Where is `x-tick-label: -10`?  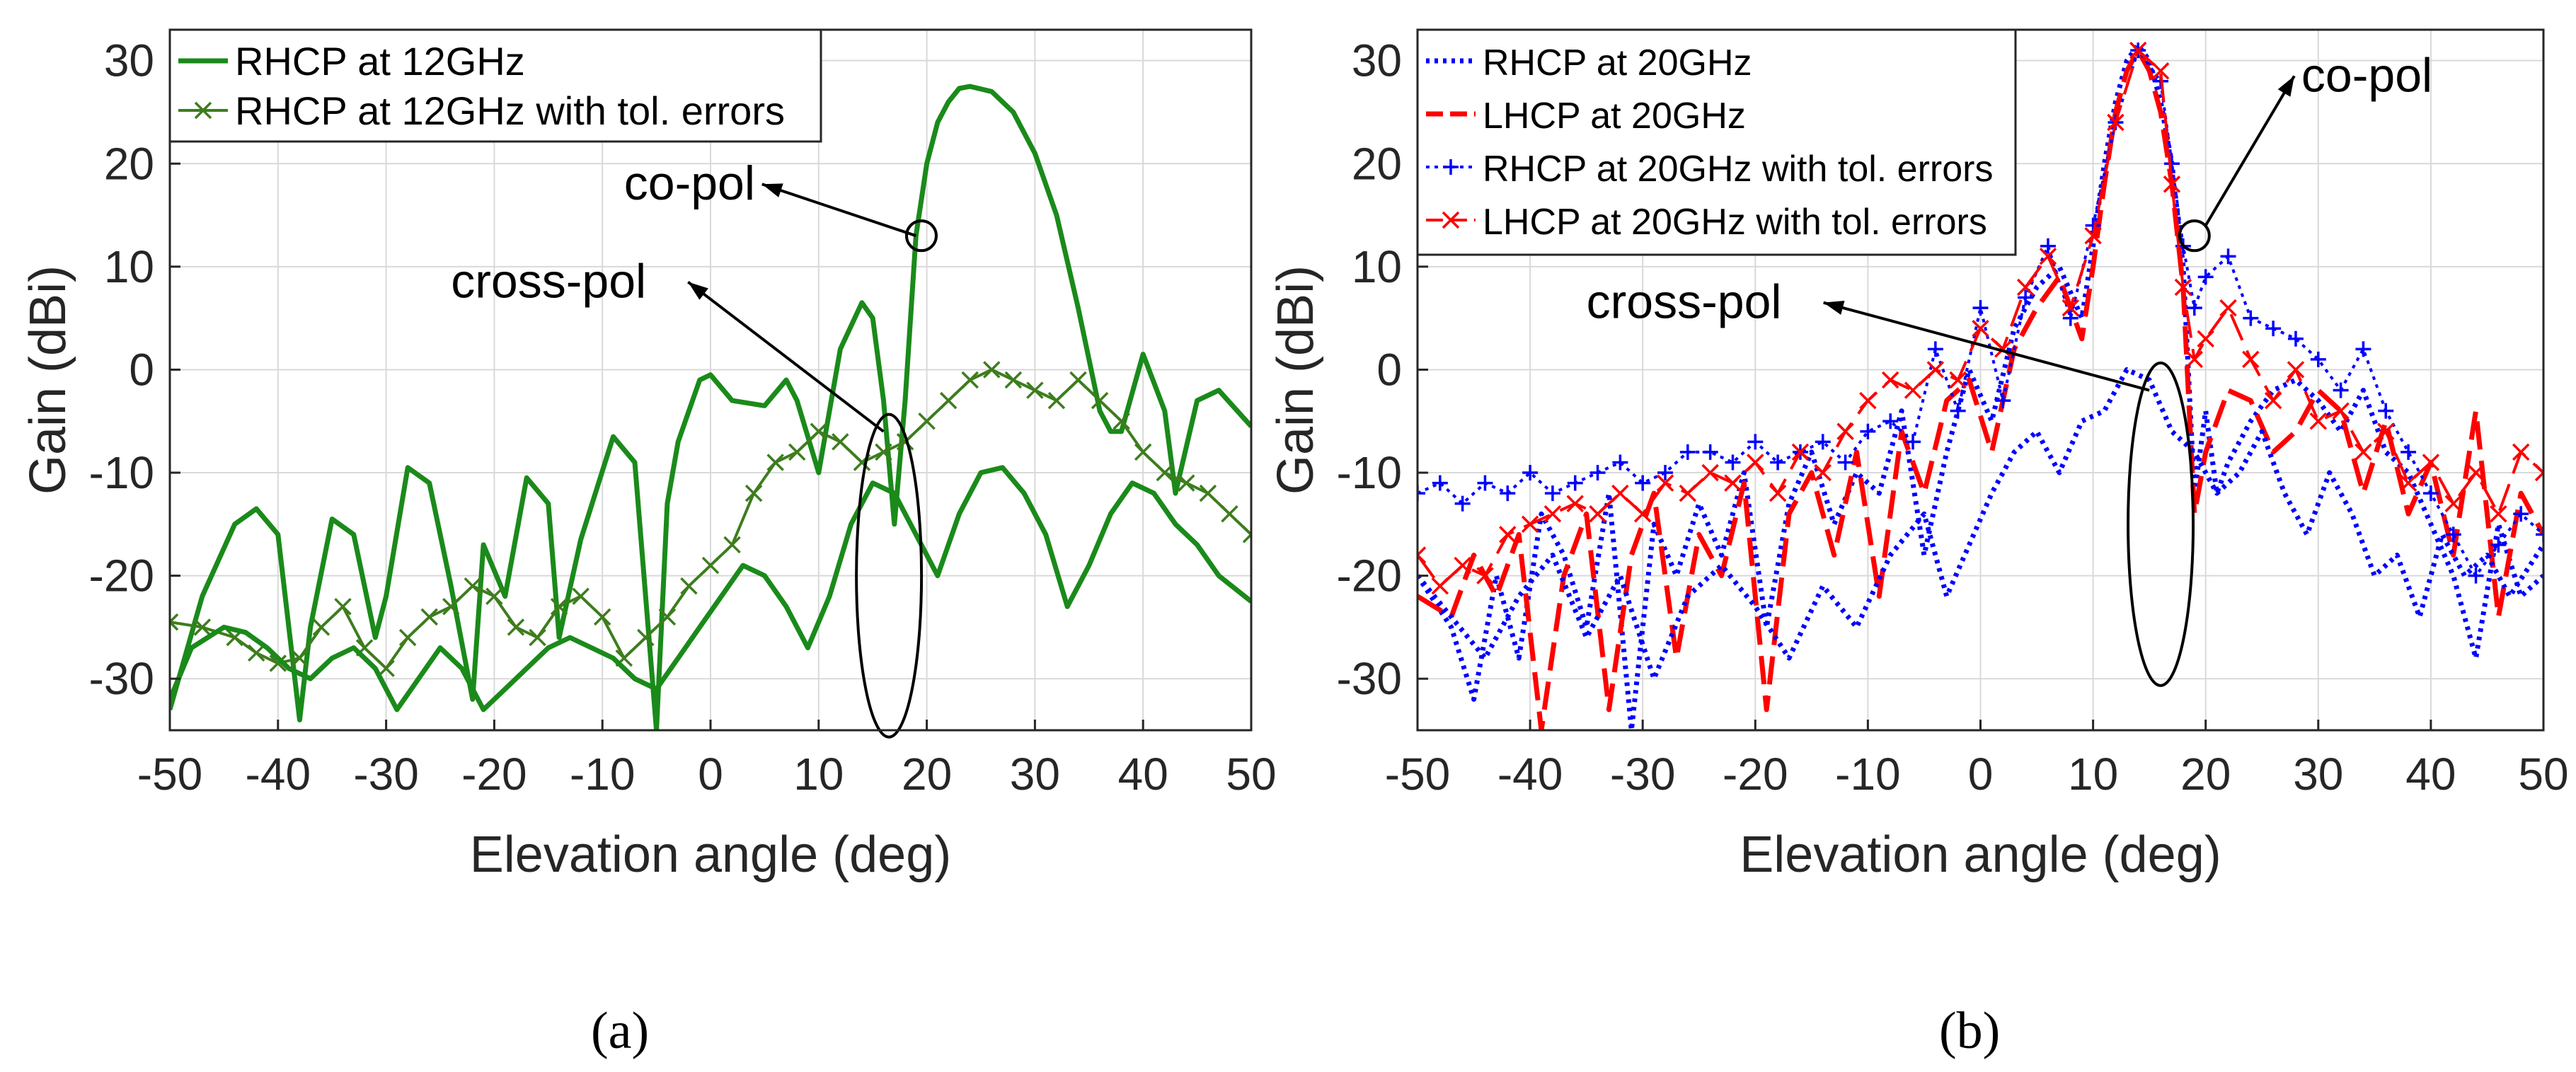
x-tick-label: -10 is located at coordinates (603, 775).